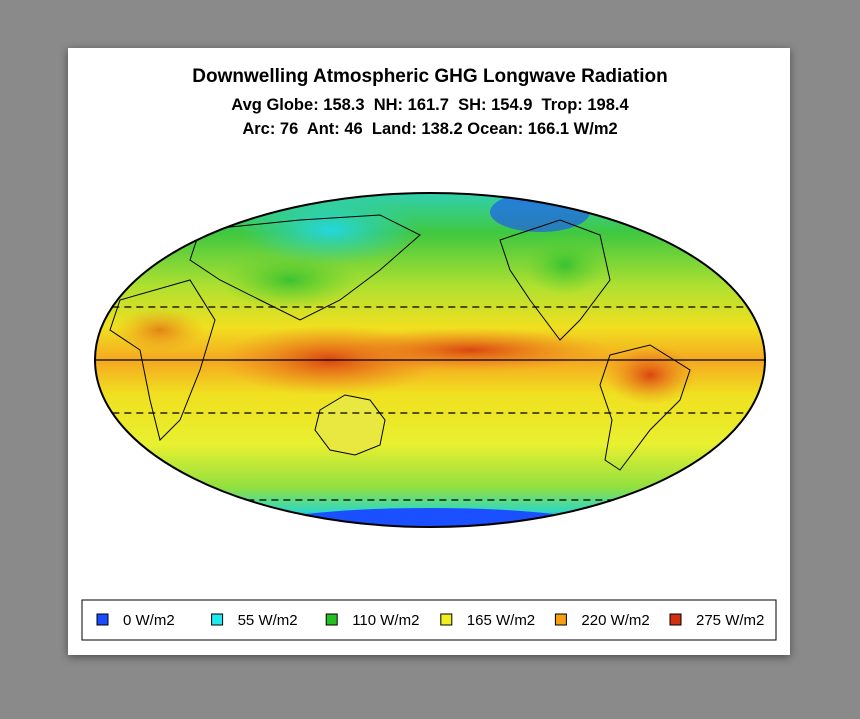 The width and height of the screenshot is (860, 719). Describe the element at coordinates (330, 230) in the screenshot. I see `siberia` at that location.